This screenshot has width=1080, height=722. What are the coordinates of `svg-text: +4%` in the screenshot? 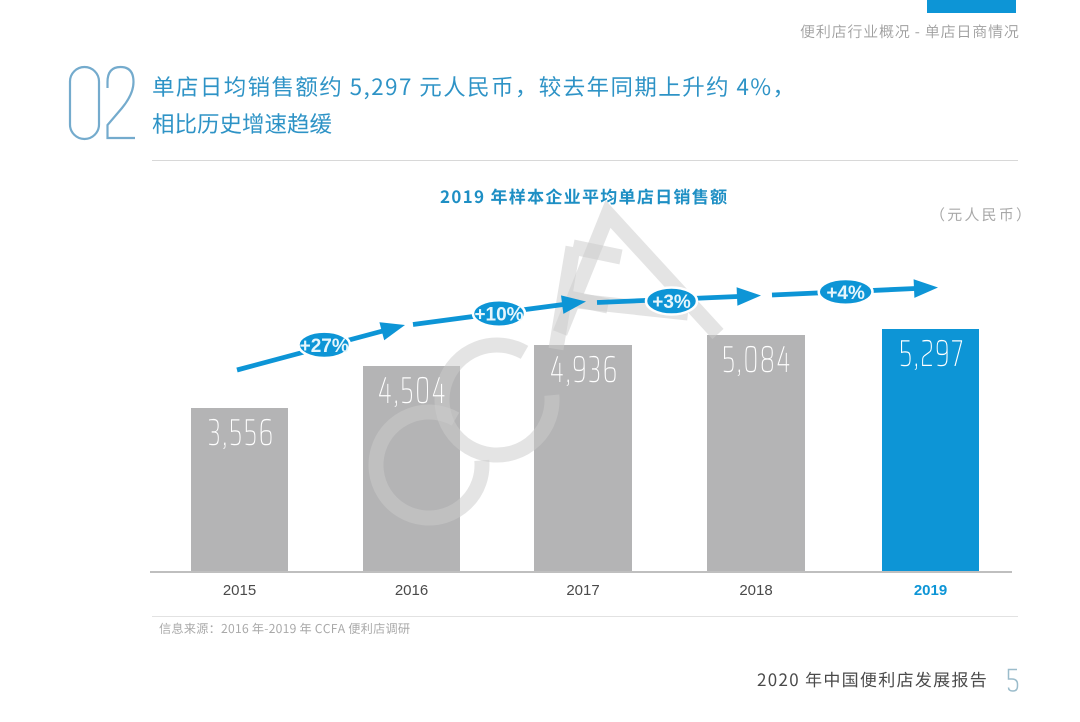 It's located at (845, 293).